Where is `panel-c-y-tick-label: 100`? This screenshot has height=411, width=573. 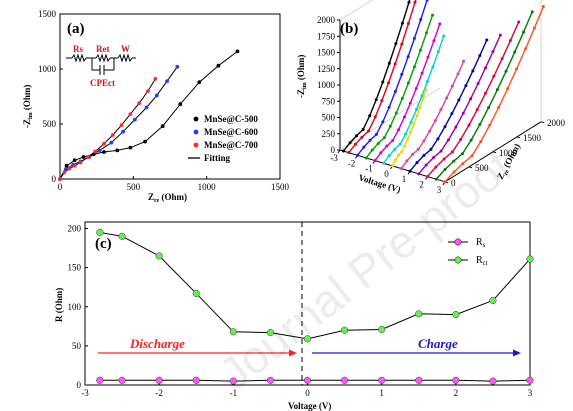
panel-c-y-tick-label: 100 is located at coordinates (75, 307).